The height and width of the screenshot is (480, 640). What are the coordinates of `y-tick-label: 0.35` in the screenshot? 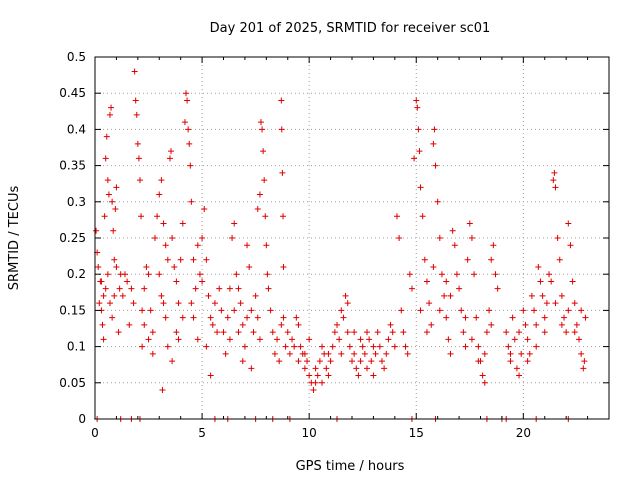 It's located at (72, 166).